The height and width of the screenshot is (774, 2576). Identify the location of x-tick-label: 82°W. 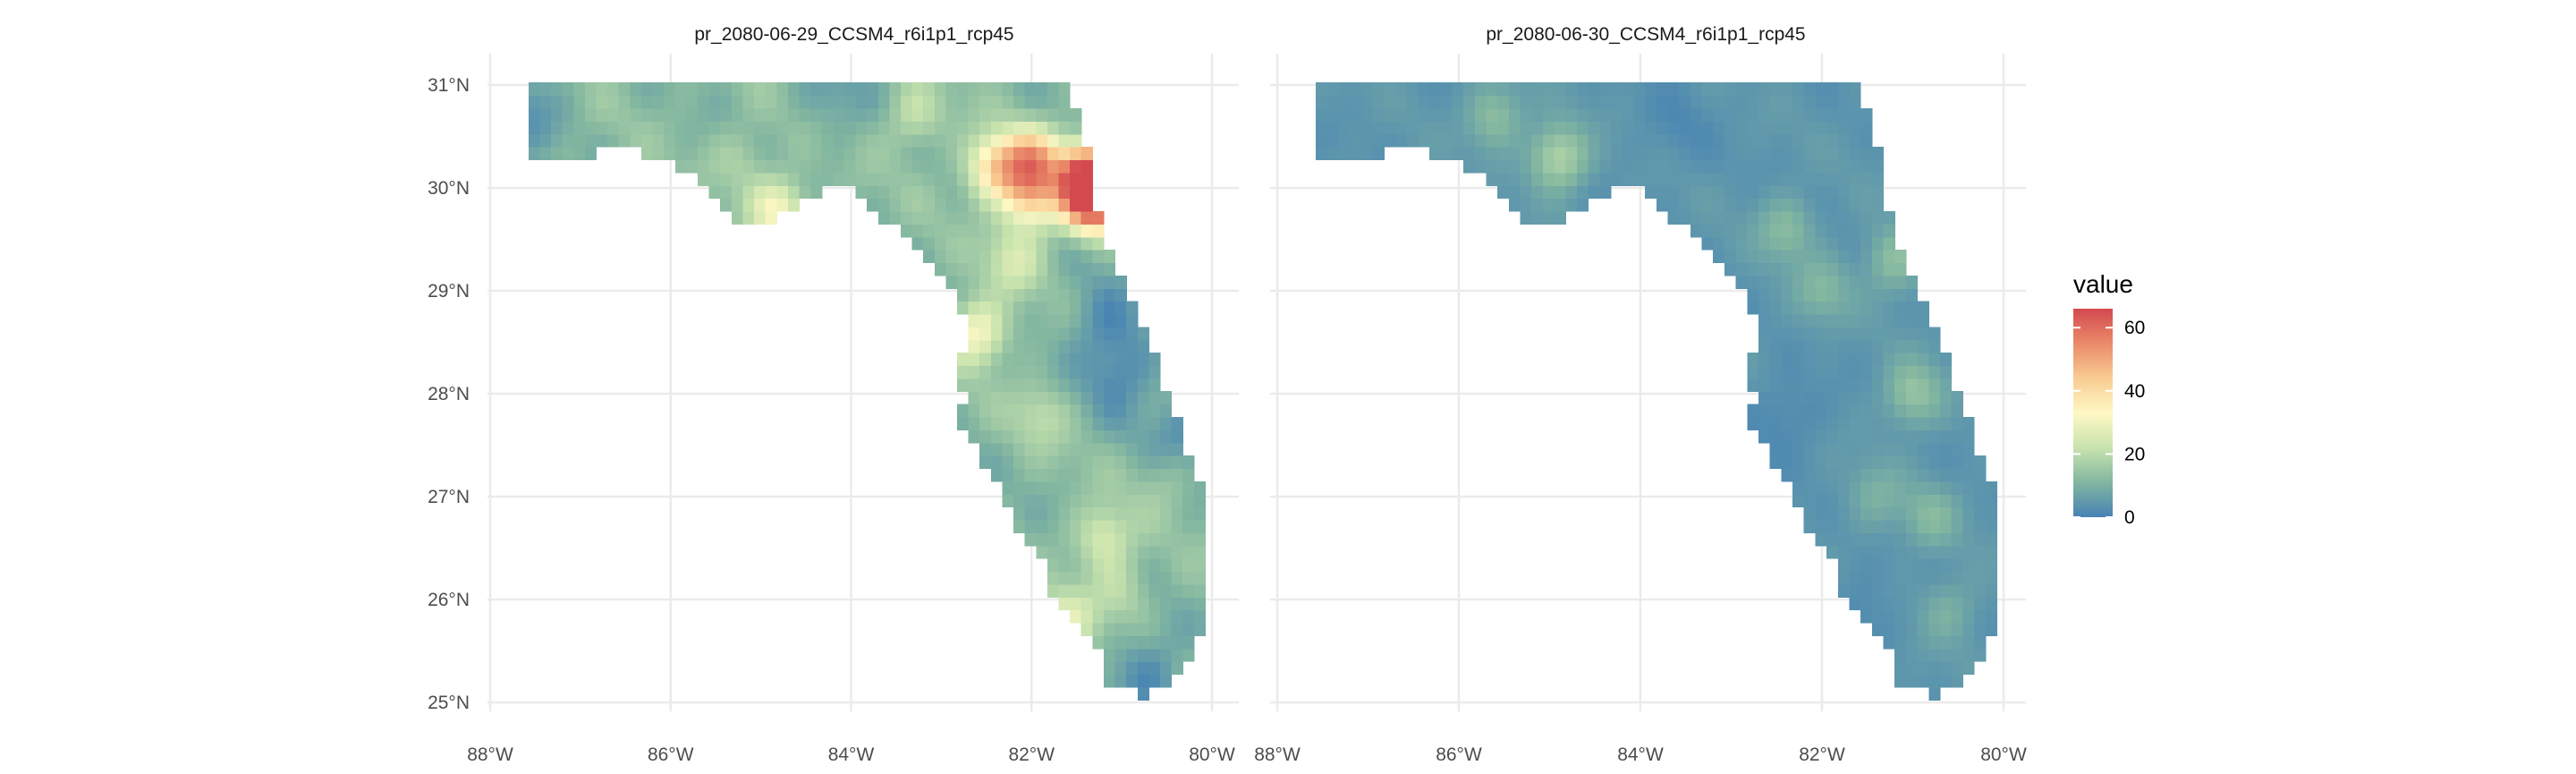
(1822, 754).